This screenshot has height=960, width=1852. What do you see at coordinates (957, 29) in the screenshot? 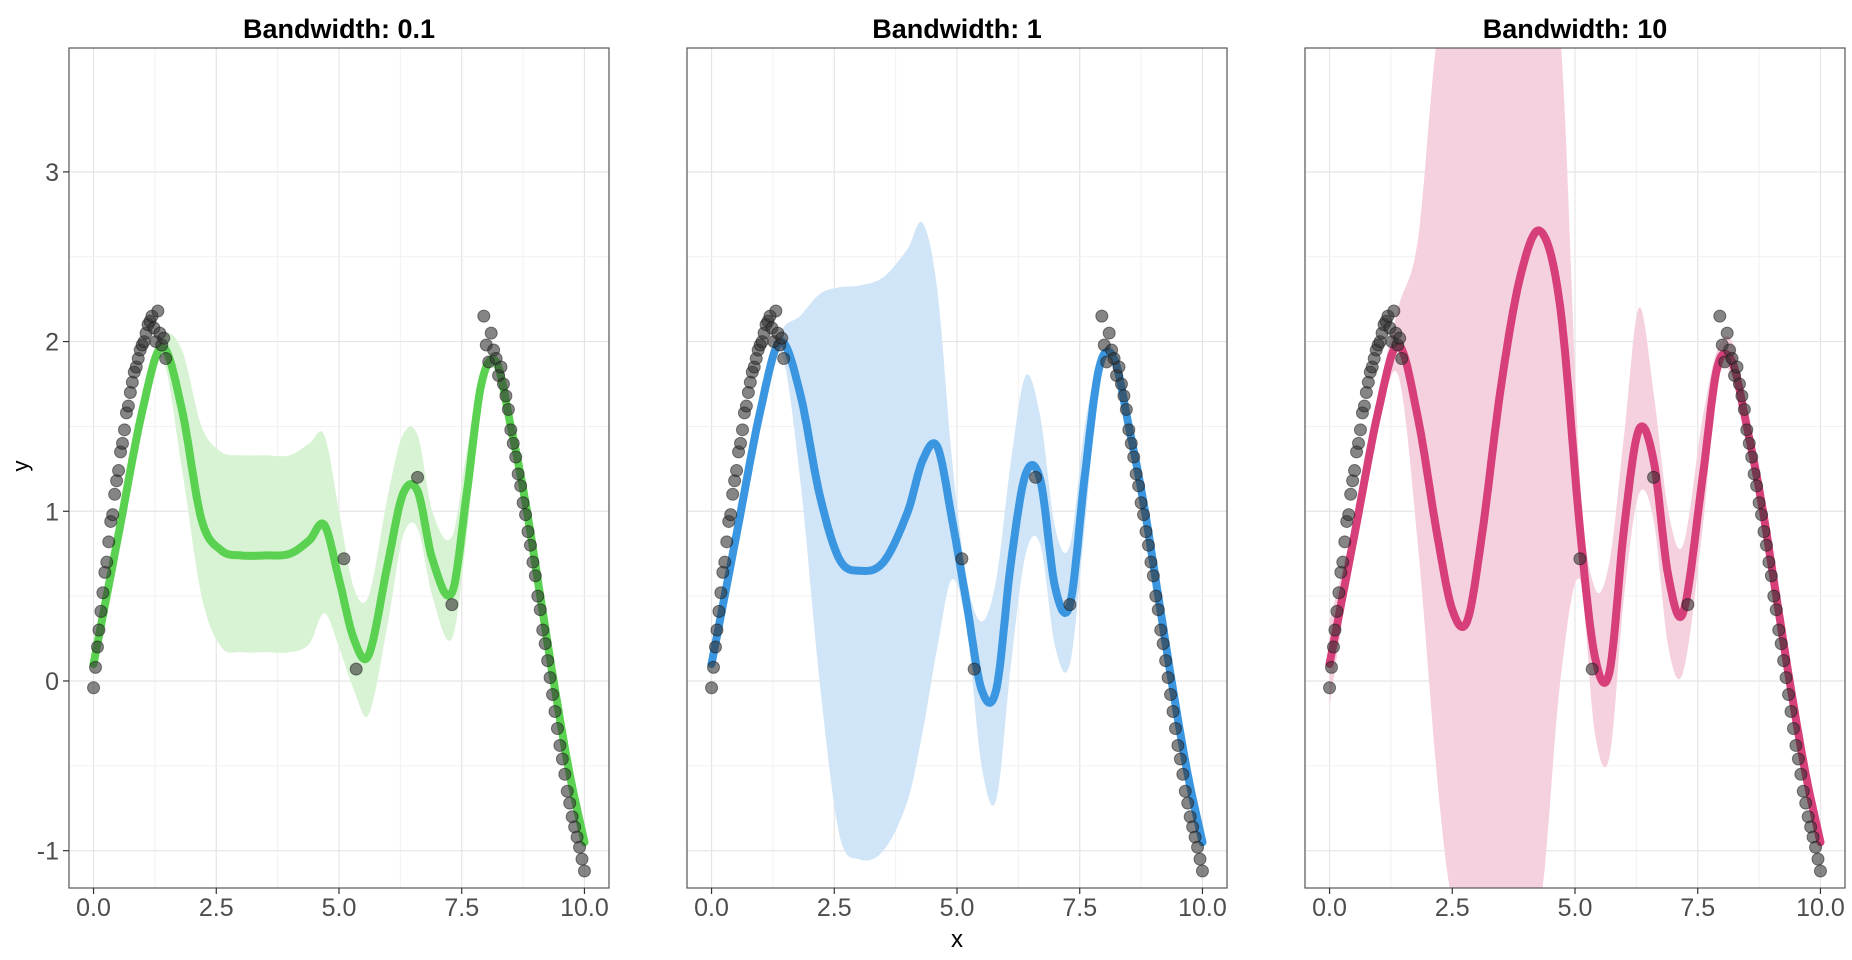
I see `panel-title: Bandwidth: 1` at bounding box center [957, 29].